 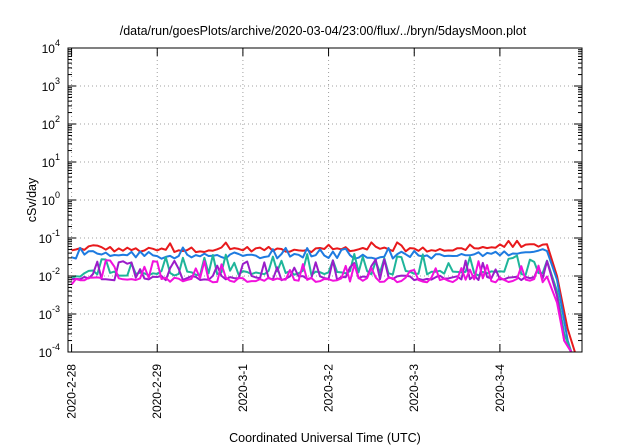 I want to click on y-tick-exponent: 3, so click(x=57, y=81).